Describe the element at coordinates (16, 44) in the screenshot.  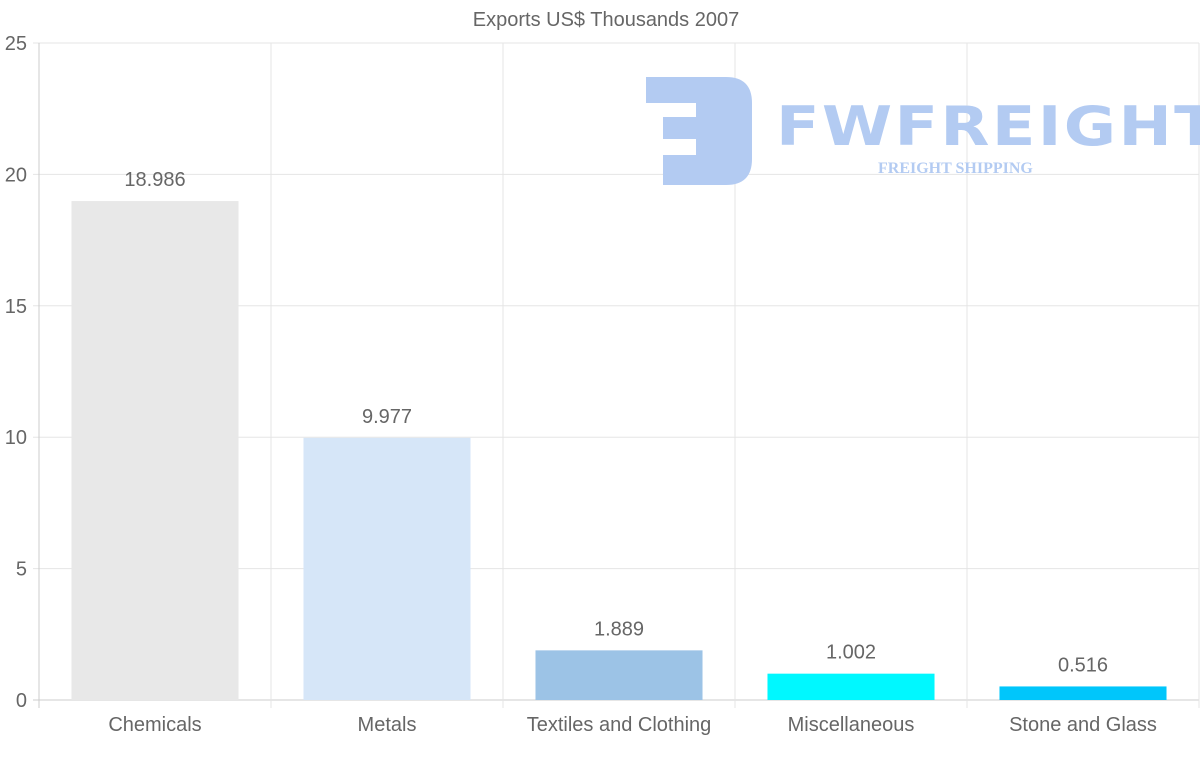
I see `y-tick-label: 25` at that location.